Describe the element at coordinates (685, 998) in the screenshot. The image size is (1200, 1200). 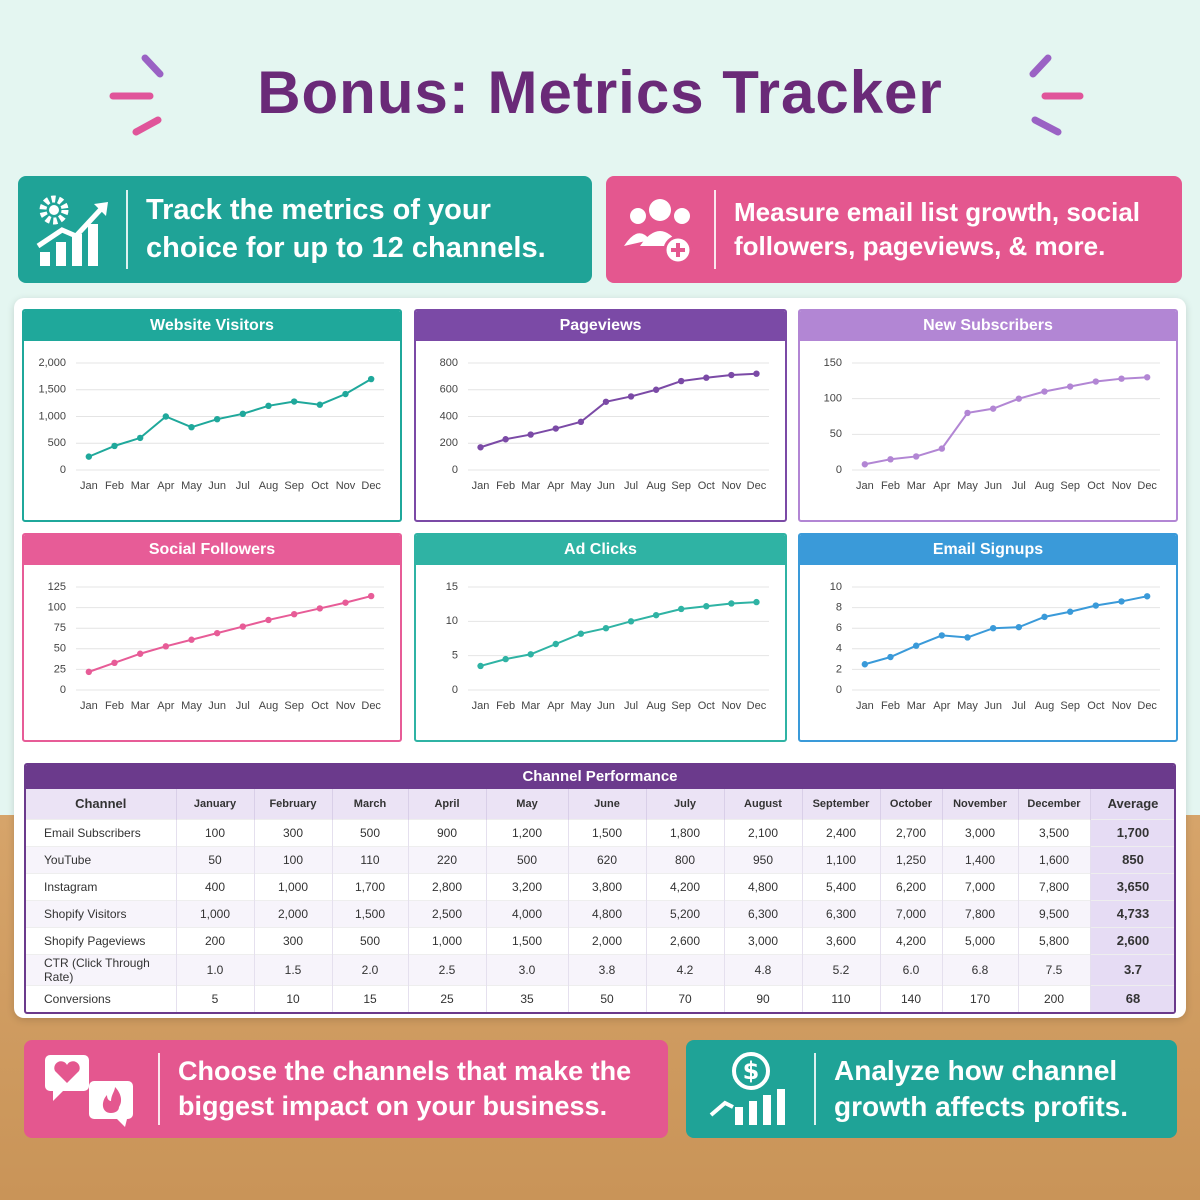
I see `cell: 70` at that location.